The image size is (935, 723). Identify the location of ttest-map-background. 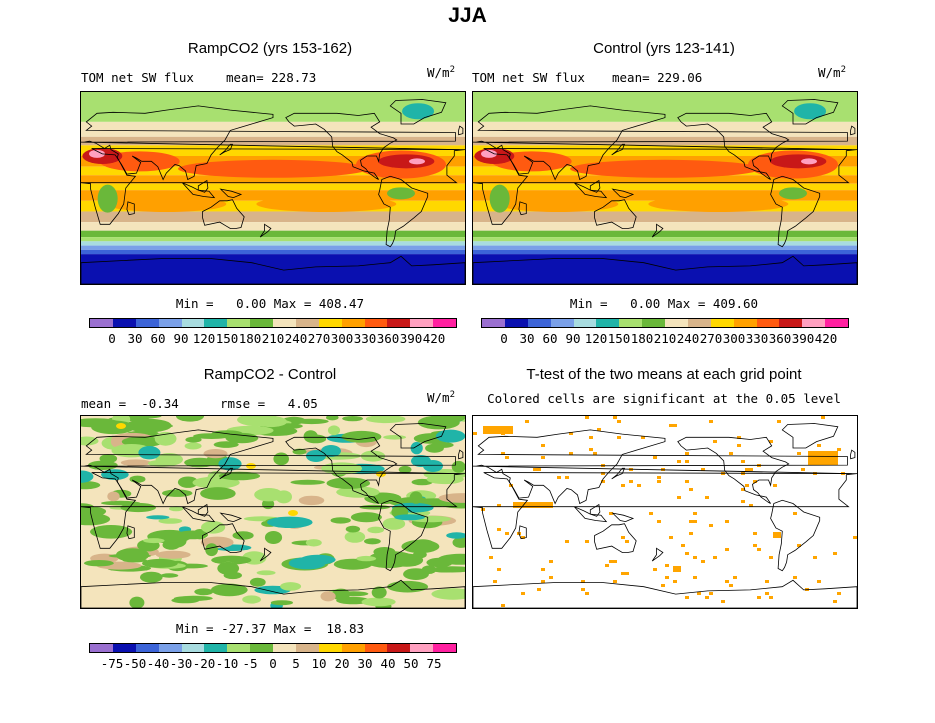
(665, 512).